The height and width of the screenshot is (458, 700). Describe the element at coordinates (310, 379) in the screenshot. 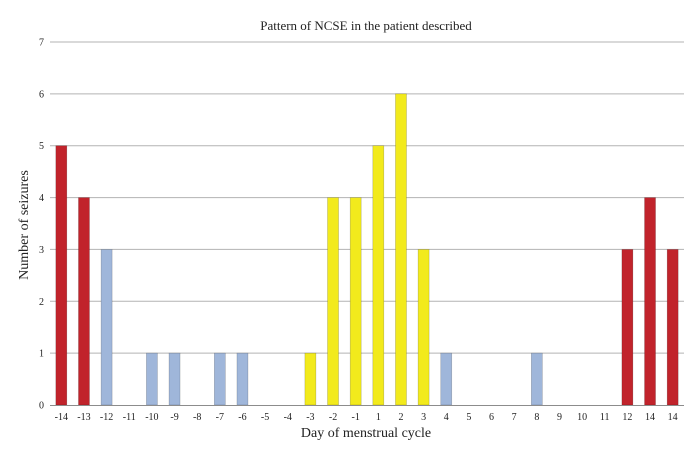

I see `bar-day--3` at that location.